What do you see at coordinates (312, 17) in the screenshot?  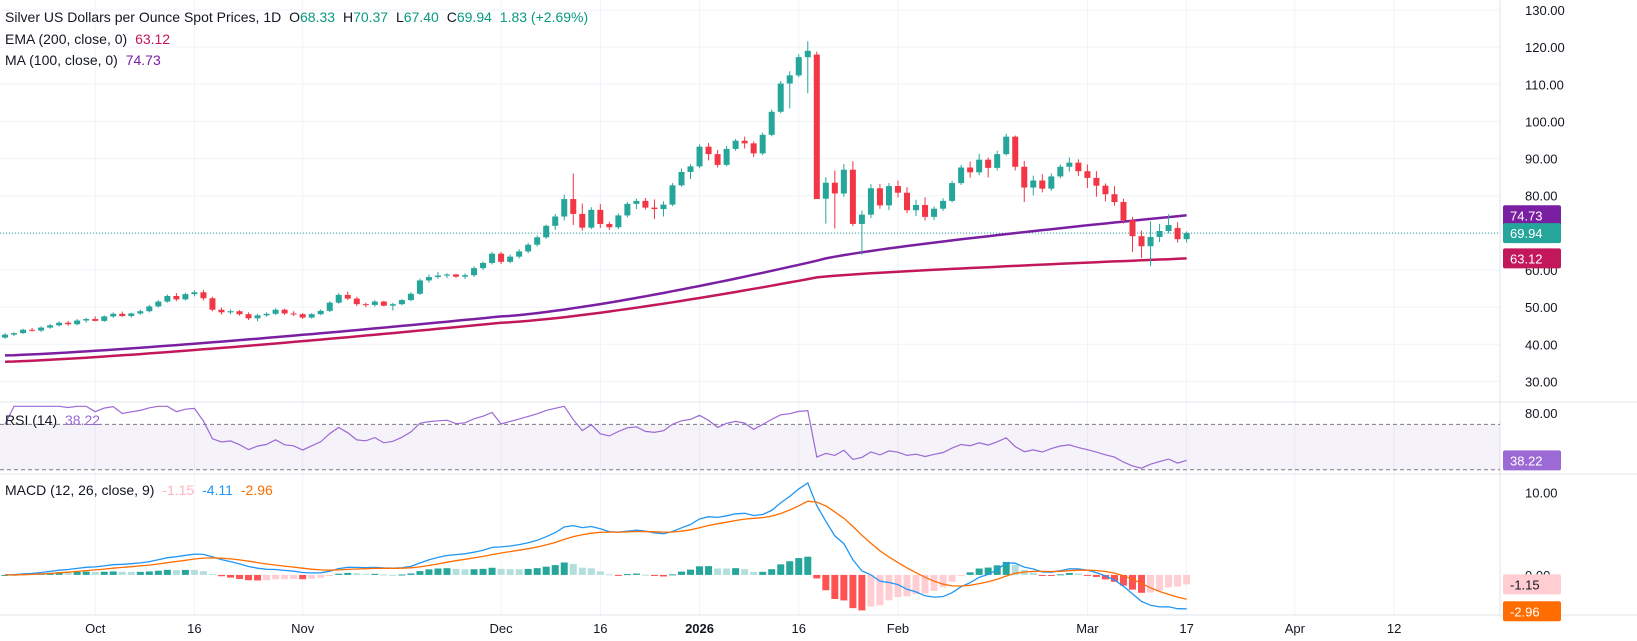 I see `ohlc-open: O68.33` at bounding box center [312, 17].